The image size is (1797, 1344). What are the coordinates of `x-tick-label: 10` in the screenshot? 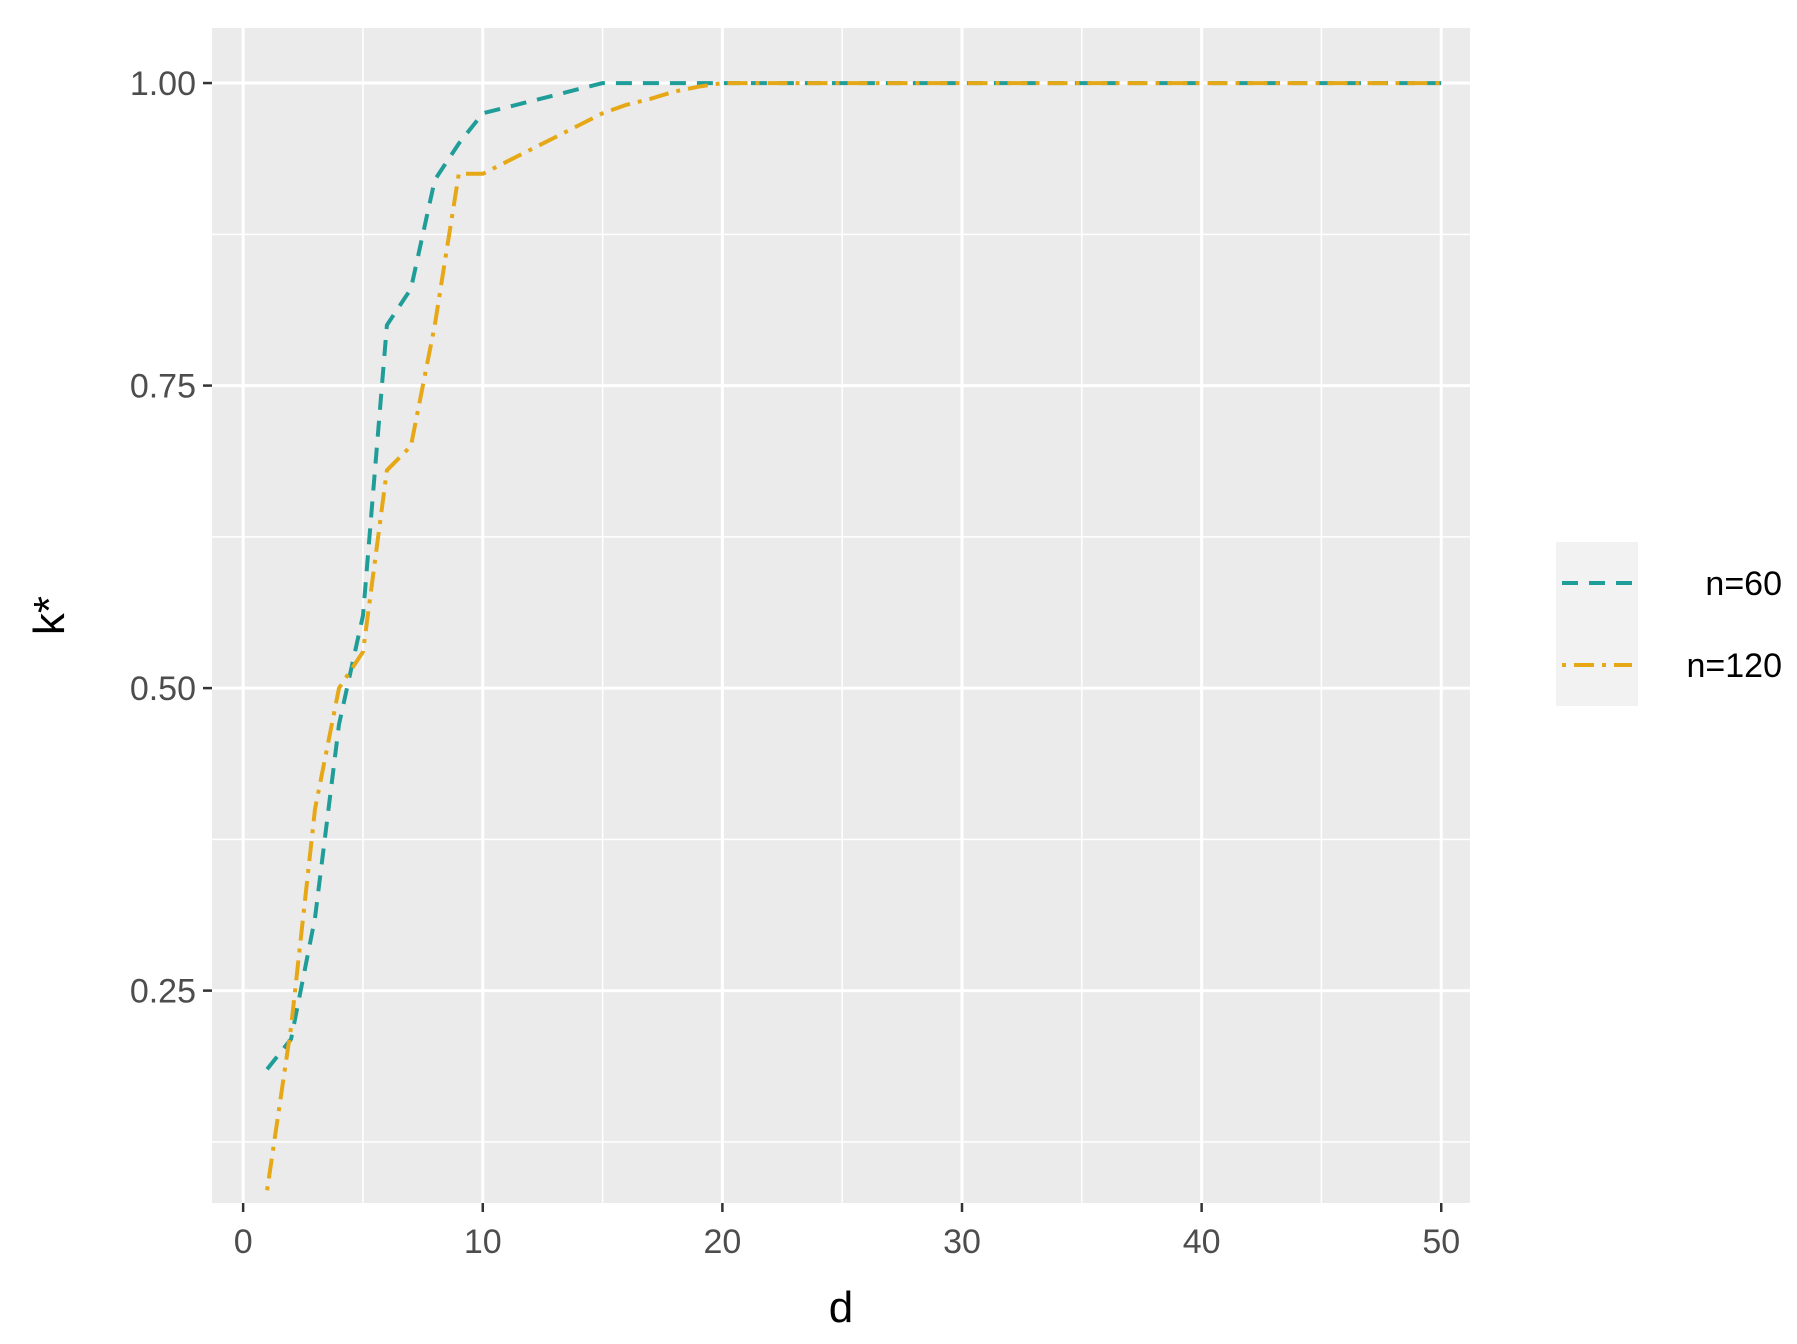 It's located at (483, 1242).